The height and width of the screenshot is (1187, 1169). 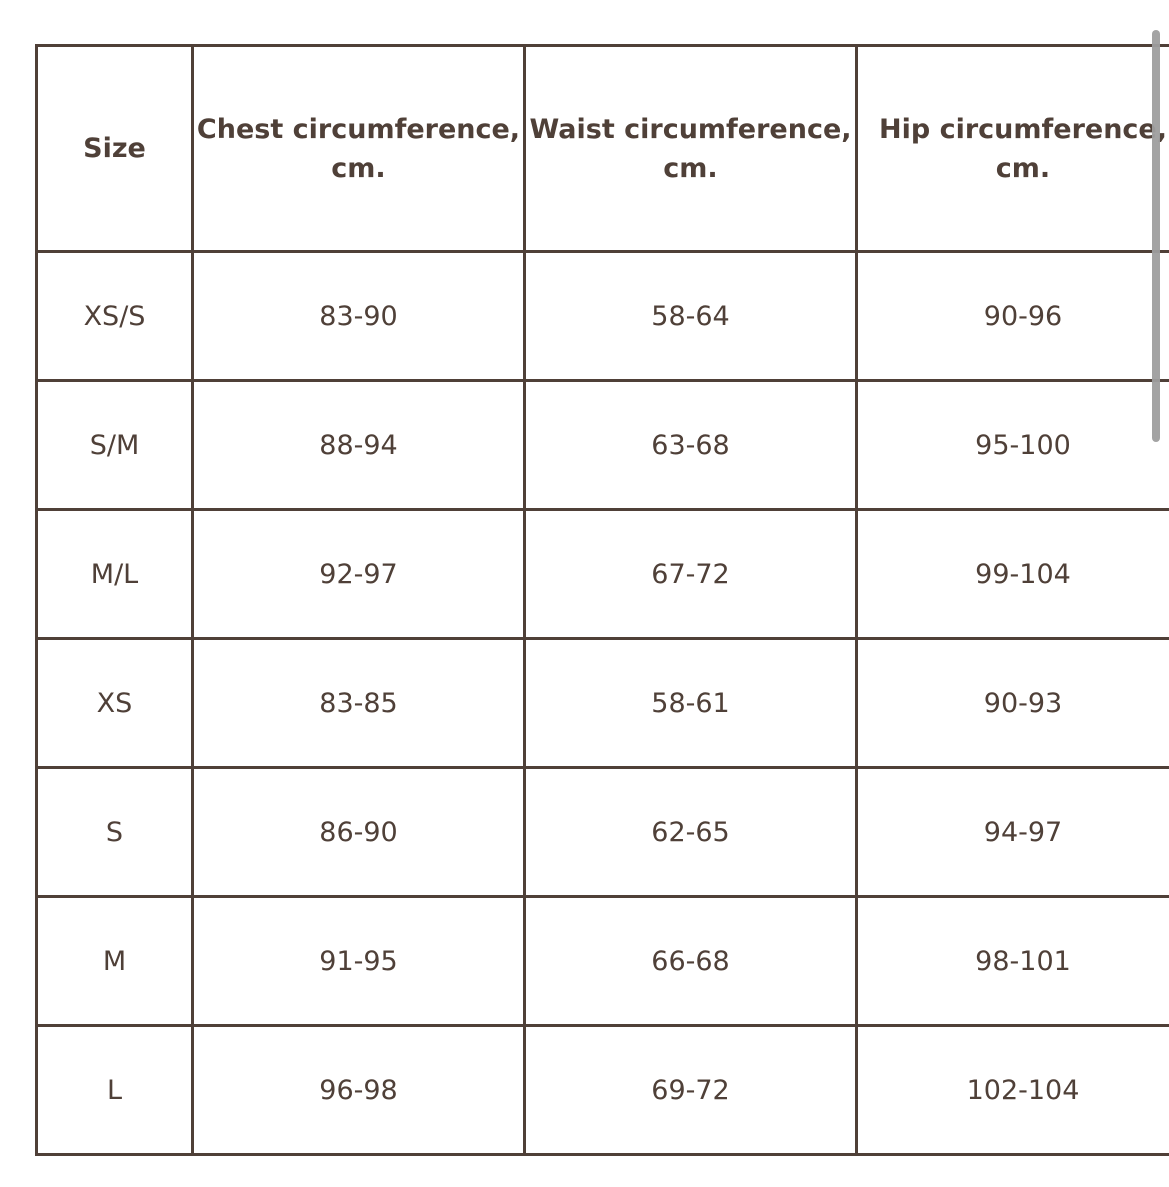 I want to click on cell-hip: 98-101, so click(x=1012, y=961).